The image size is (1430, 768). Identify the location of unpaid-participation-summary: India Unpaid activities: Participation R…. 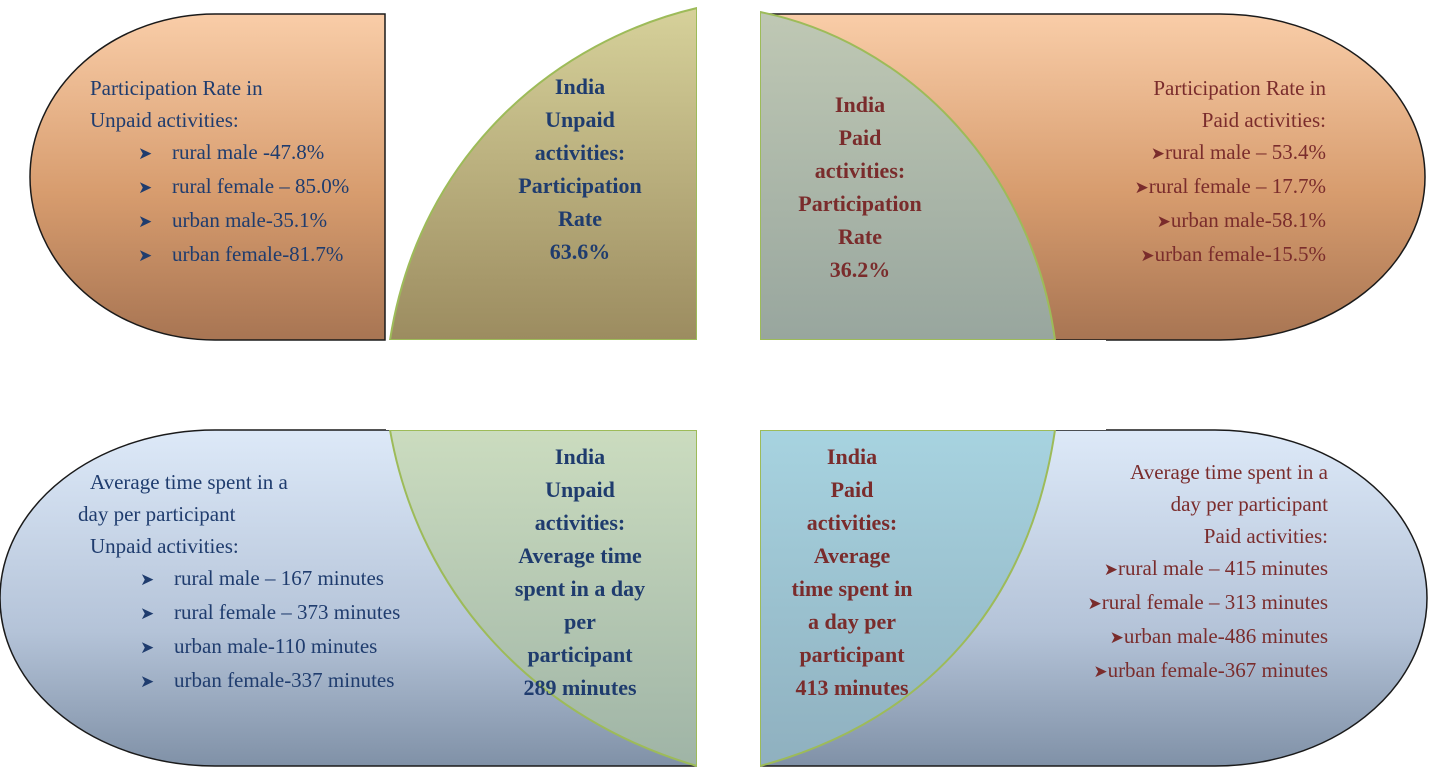
(580, 169).